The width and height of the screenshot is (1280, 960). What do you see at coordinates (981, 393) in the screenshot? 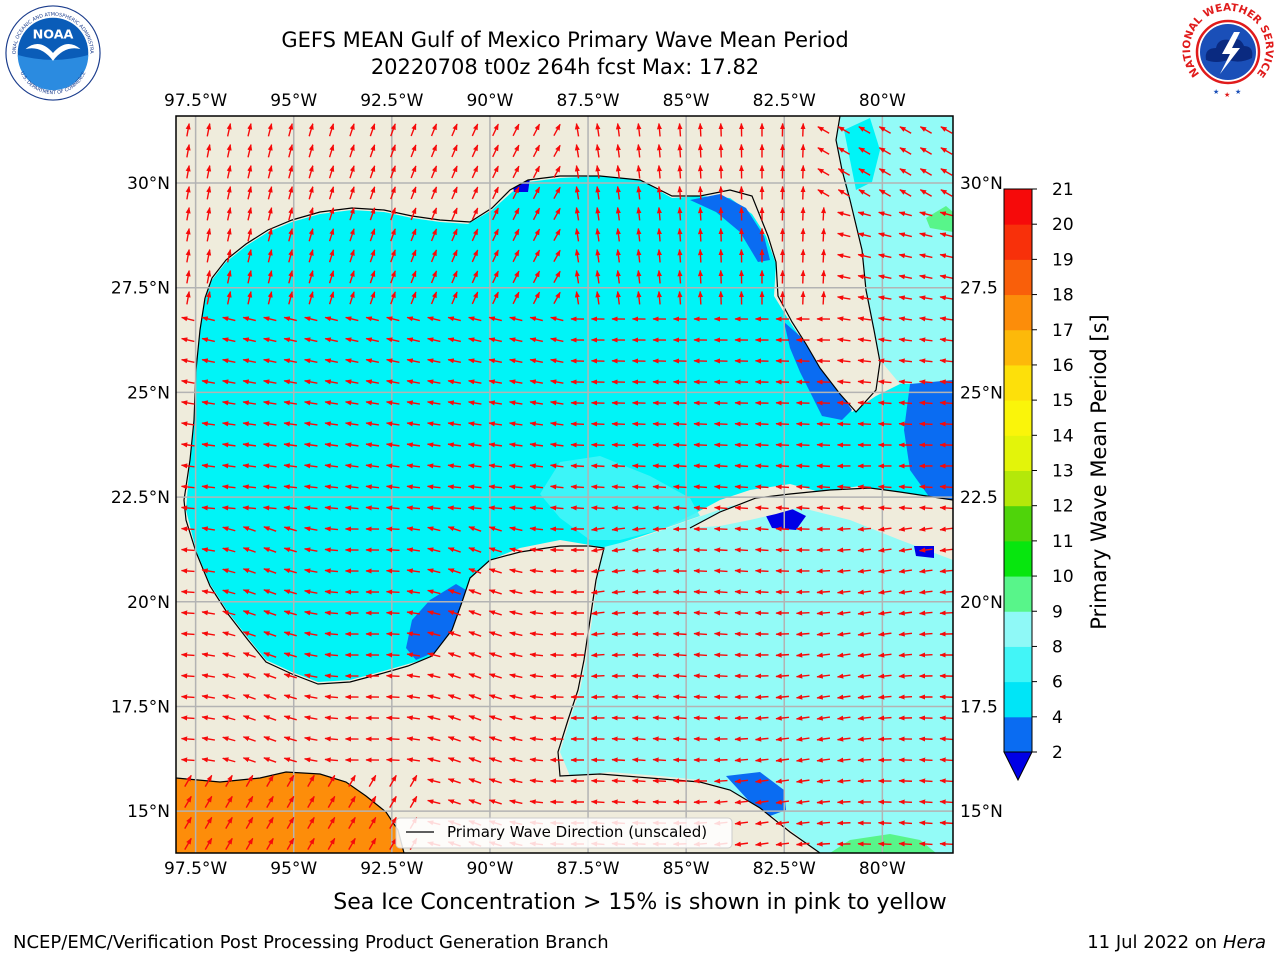
I see `lat-tick-label: 25°N` at bounding box center [981, 393].